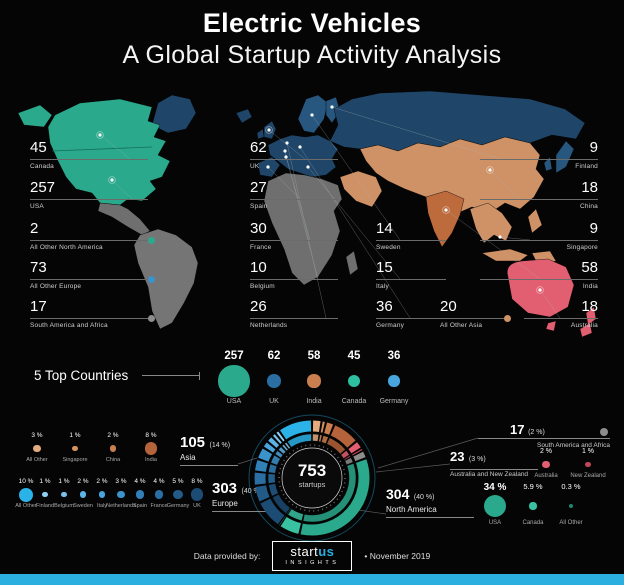 The height and width of the screenshot is (585, 624). Describe the element at coordinates (588, 476) in the screenshot. I see `share-label: New Zealand` at that location.